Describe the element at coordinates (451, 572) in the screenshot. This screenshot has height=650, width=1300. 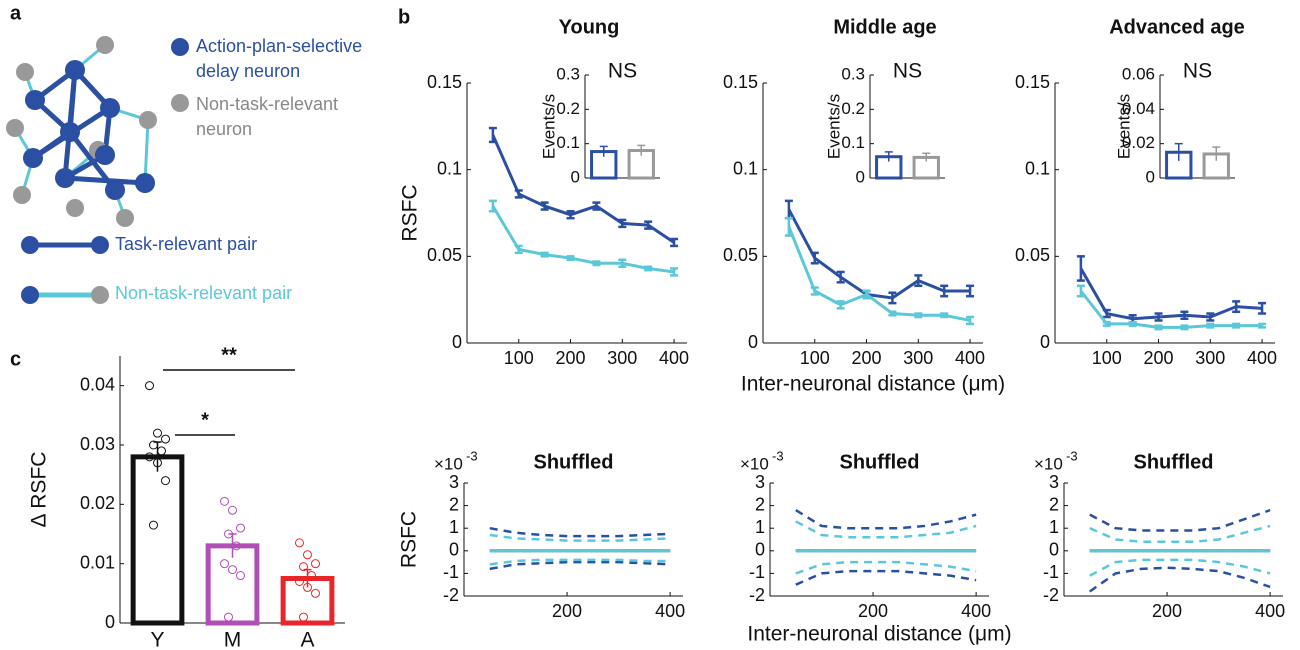
I see `y-tick-label: -1` at that location.